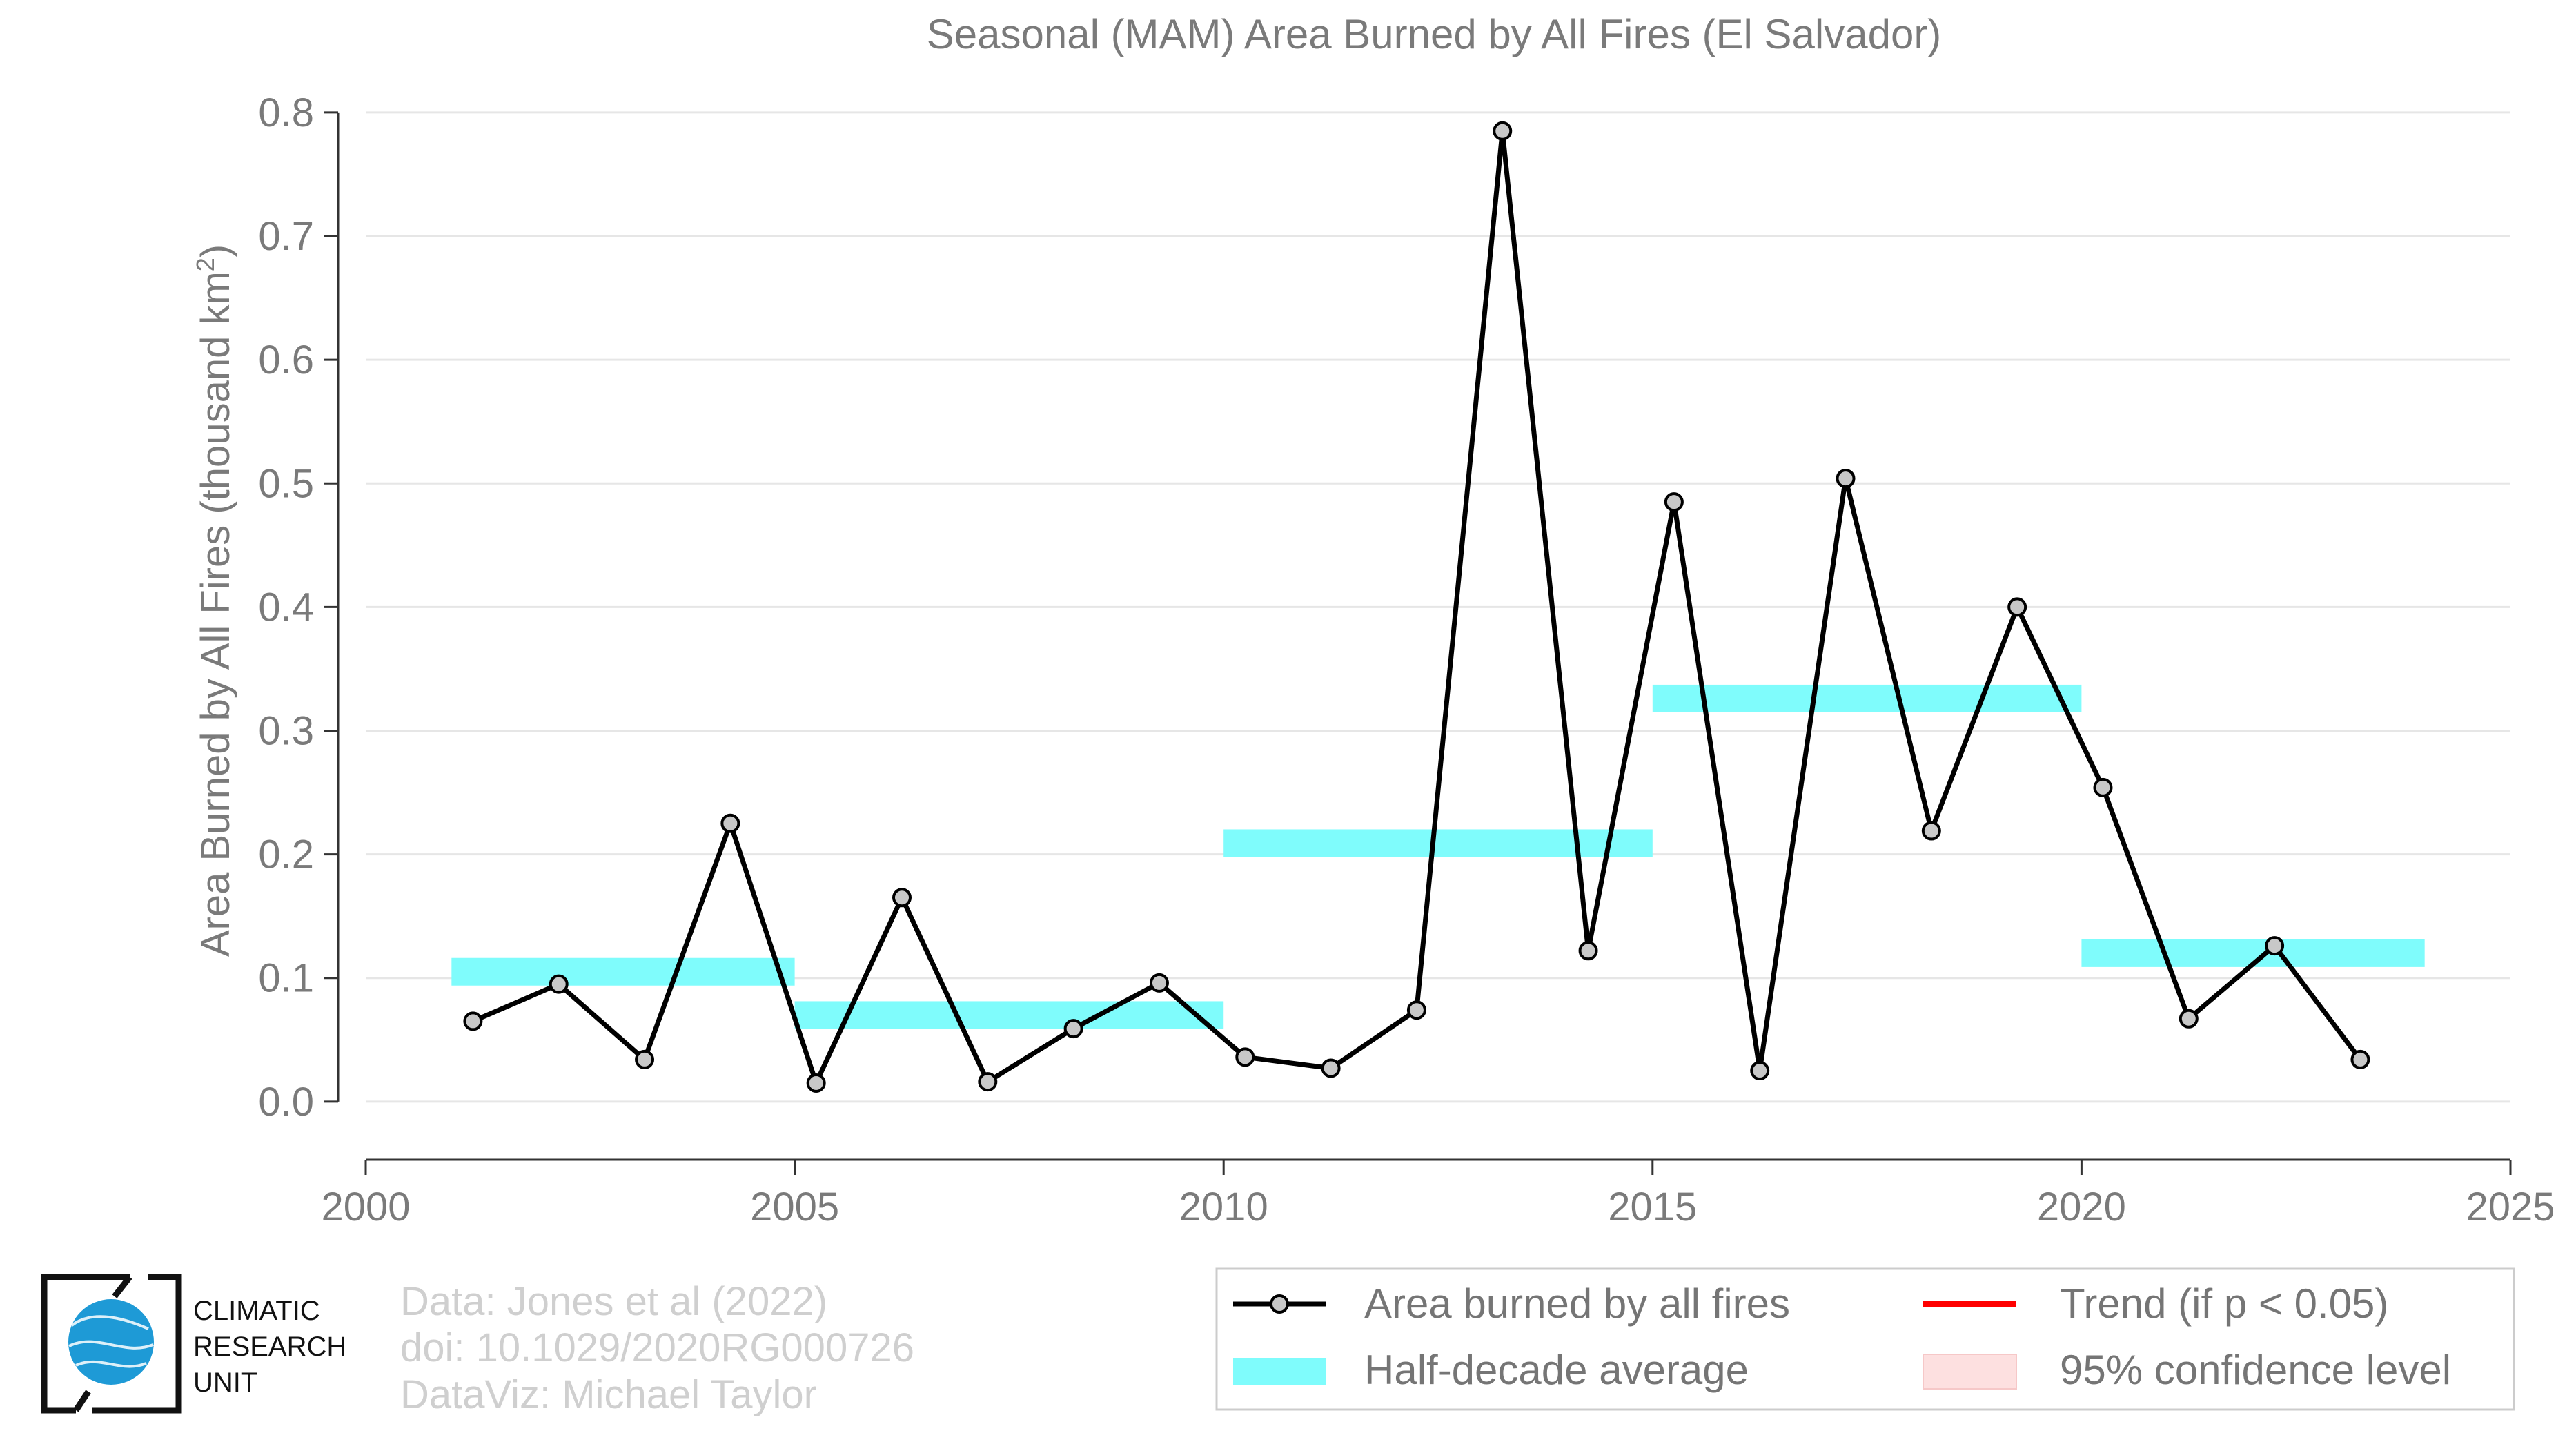  What do you see at coordinates (225, 1382) in the screenshot?
I see `logo-text-unit: UNIT` at bounding box center [225, 1382].